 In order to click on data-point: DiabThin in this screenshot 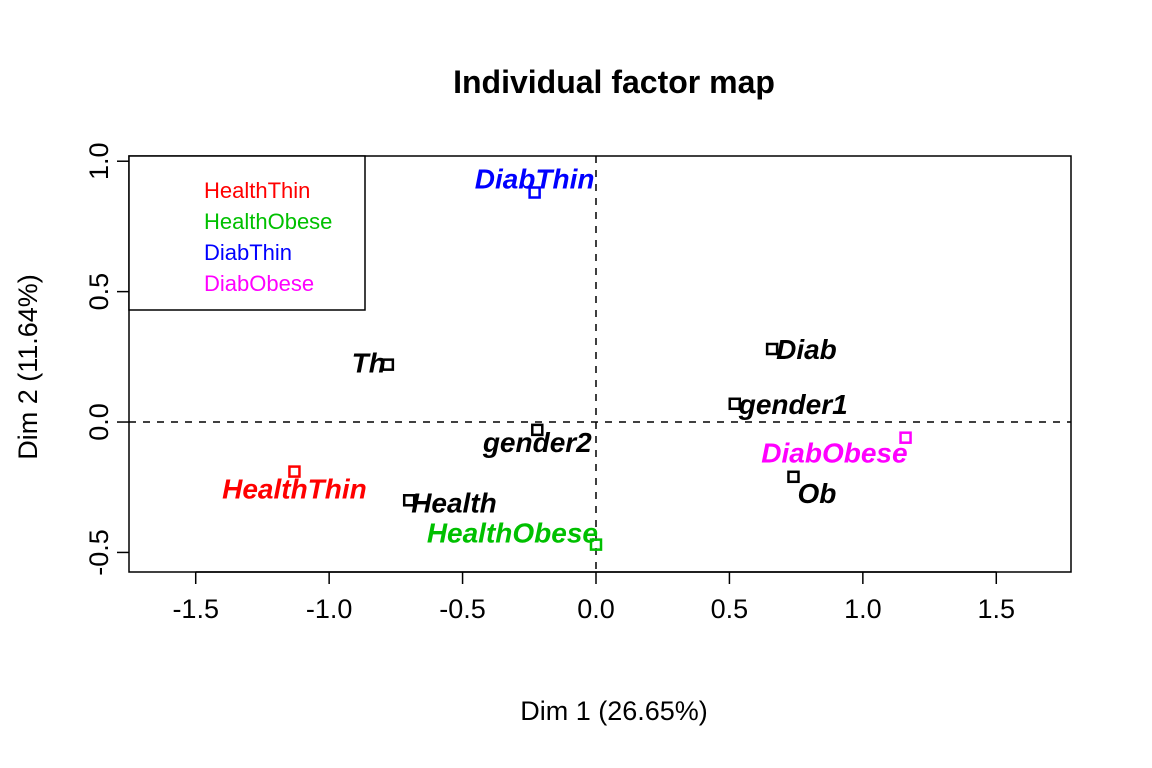, I will do `click(535, 181)`.